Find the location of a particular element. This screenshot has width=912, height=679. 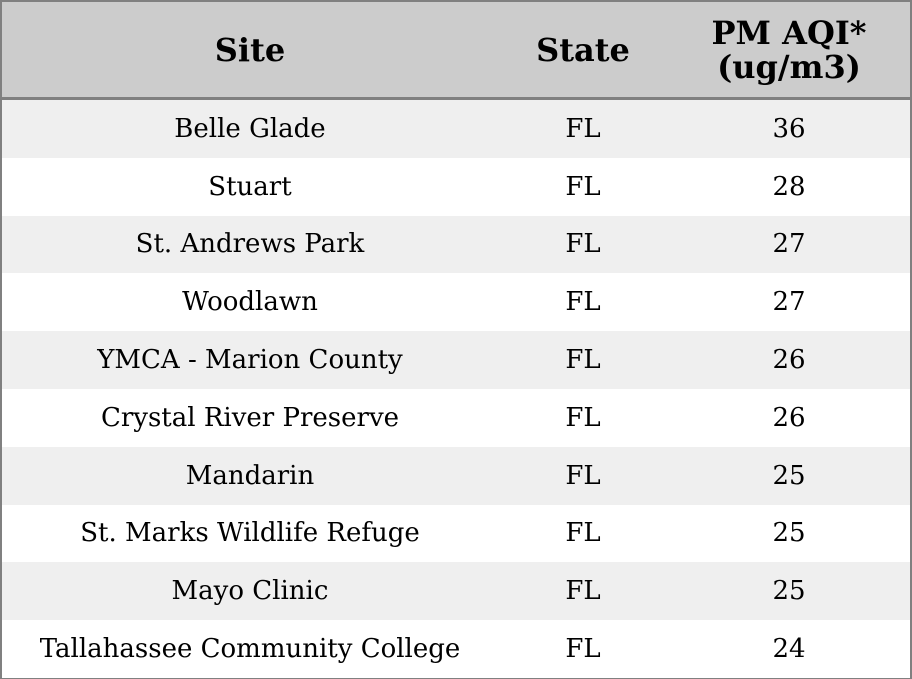

table-row: Belle Glade FL 36 is located at coordinates (456, 129).